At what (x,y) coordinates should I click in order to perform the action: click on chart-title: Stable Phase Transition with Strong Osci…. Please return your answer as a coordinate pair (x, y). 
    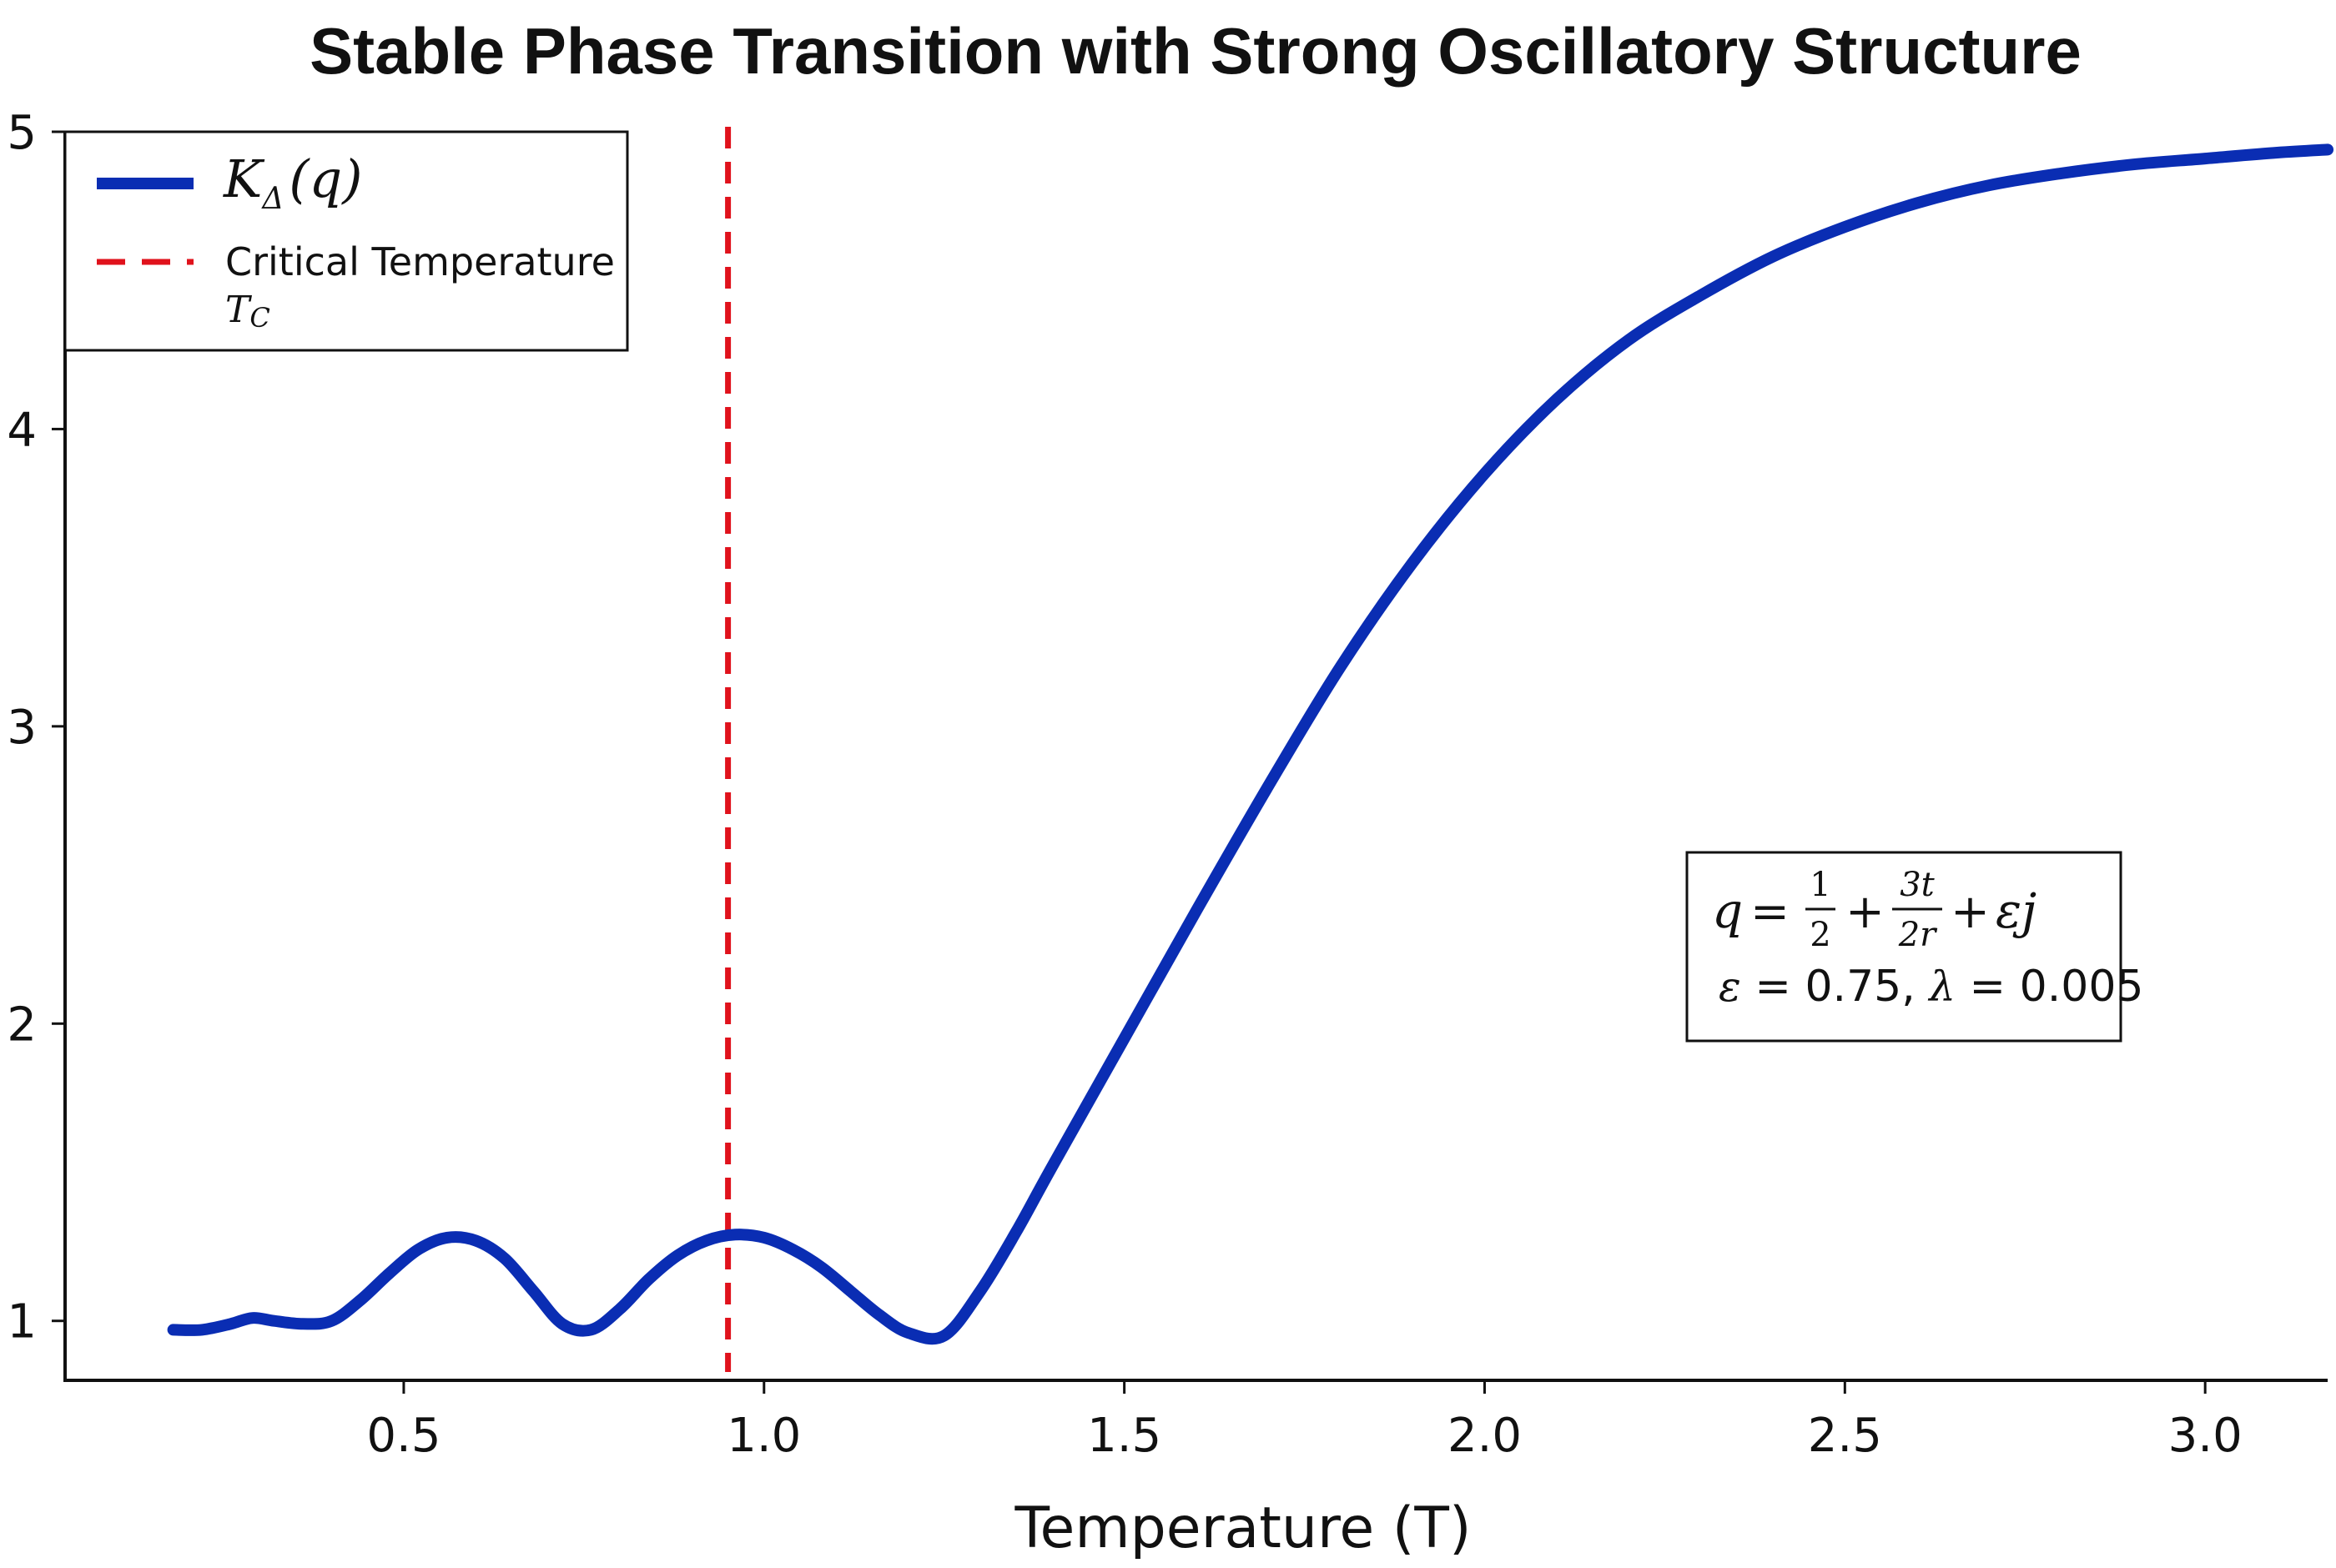
    Looking at the image, I should click on (1196, 51).